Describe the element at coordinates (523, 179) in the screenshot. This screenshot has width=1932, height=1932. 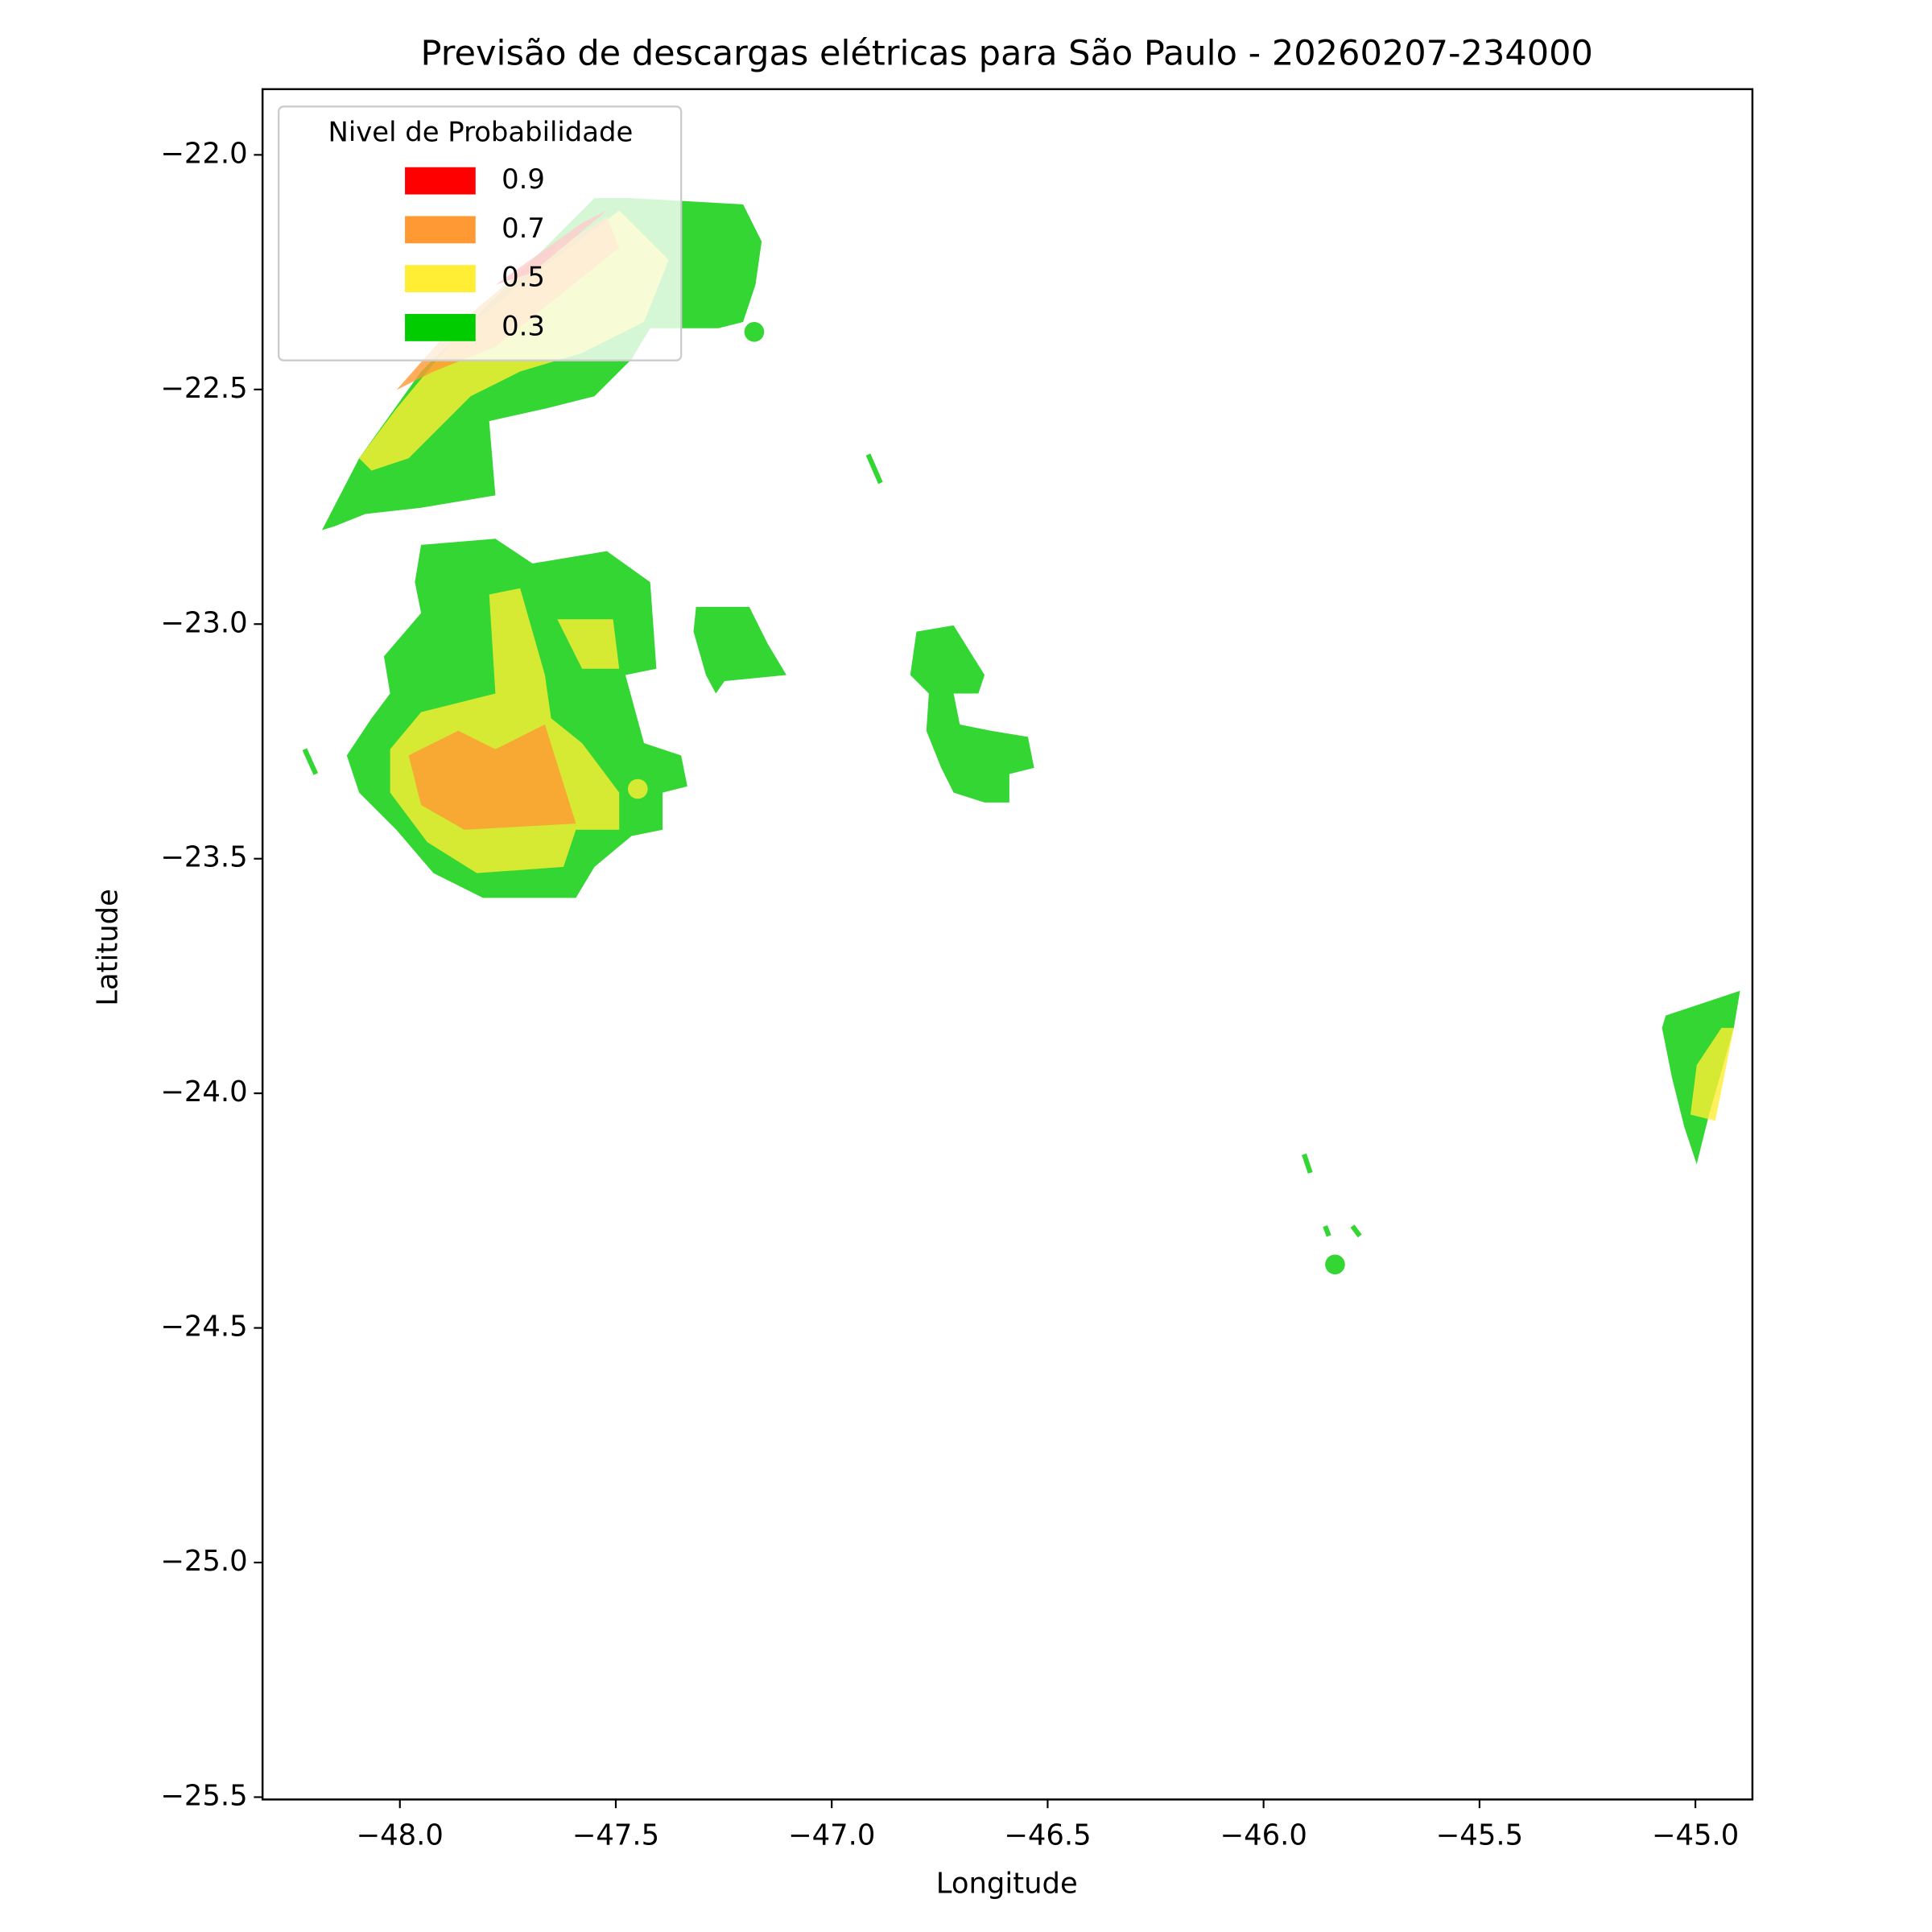
I see `legend-label: 0.9` at that location.